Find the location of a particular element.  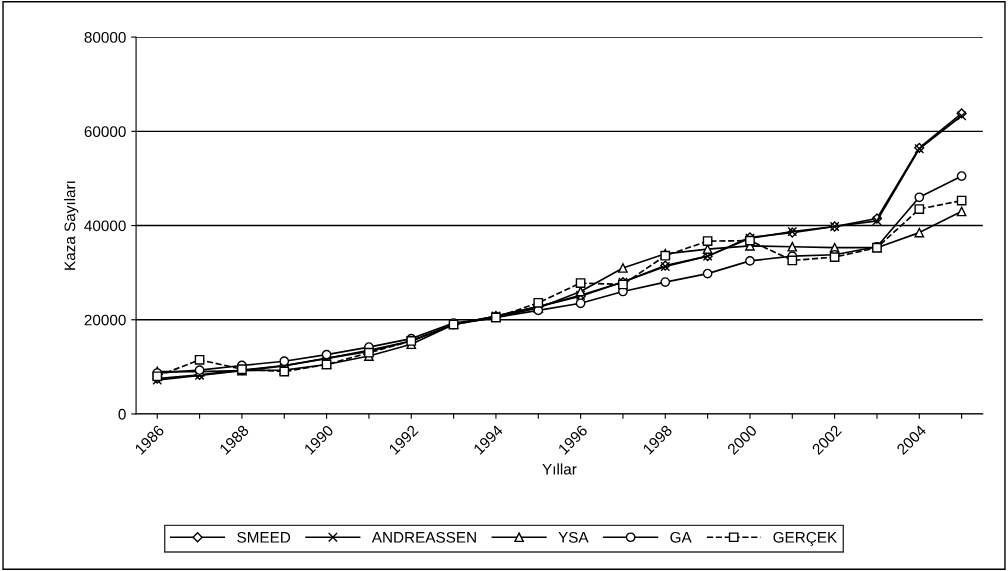

legend-label: SMEED is located at coordinates (264, 537).